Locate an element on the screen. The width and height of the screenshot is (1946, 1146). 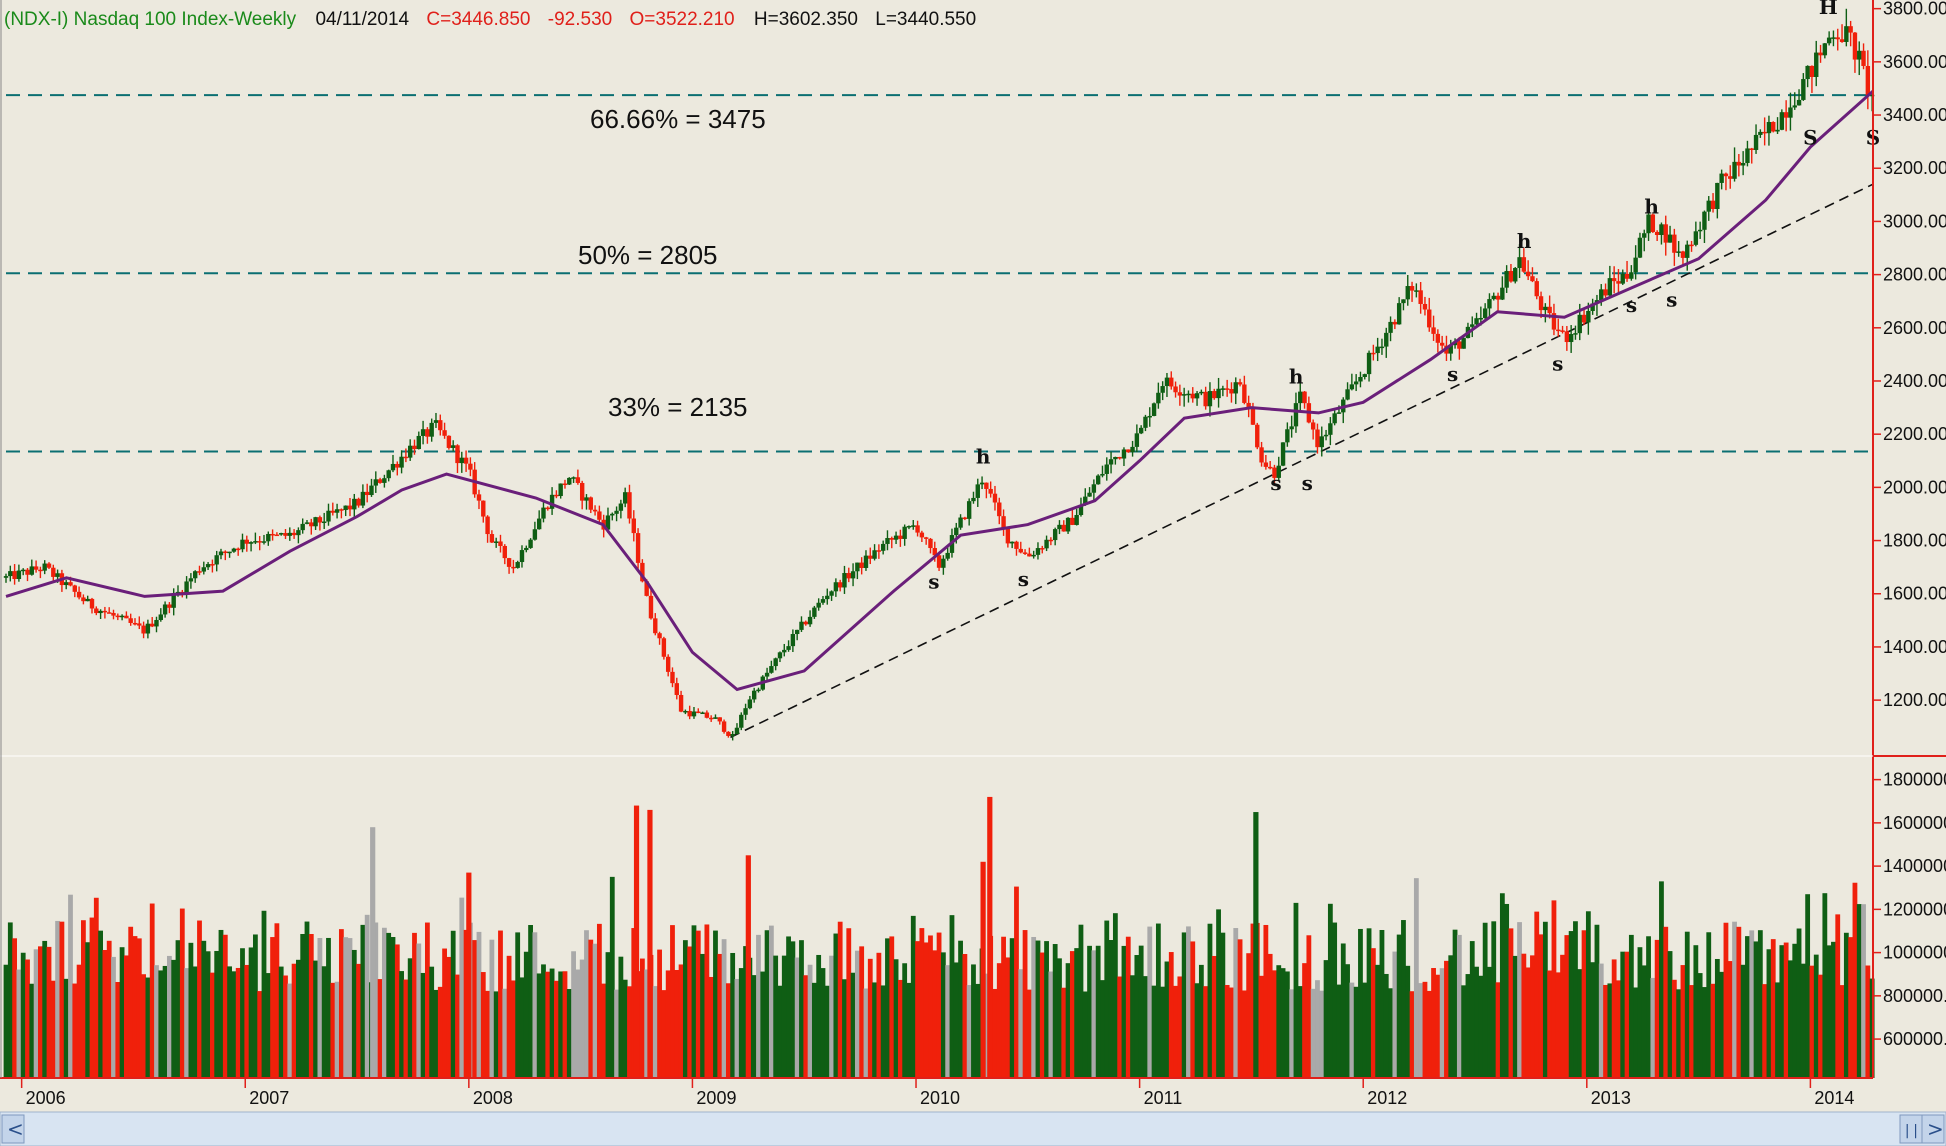
horizontal-scrollbar: < ||| > is located at coordinates (973, 1128).